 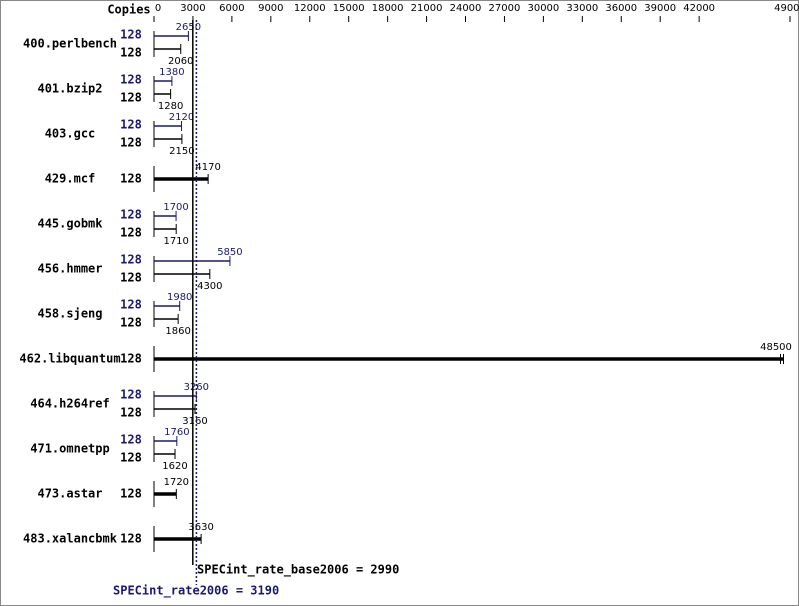 I want to click on x-tick-label: 6000, so click(x=231, y=8).